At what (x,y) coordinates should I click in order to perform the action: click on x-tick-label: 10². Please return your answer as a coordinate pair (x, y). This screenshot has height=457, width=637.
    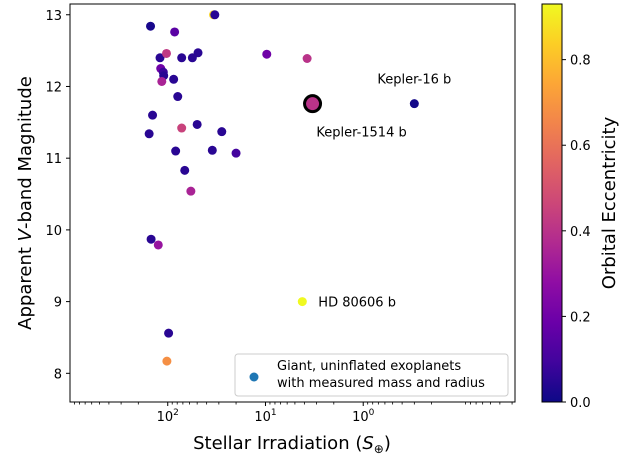
    Looking at the image, I should click on (168, 416).